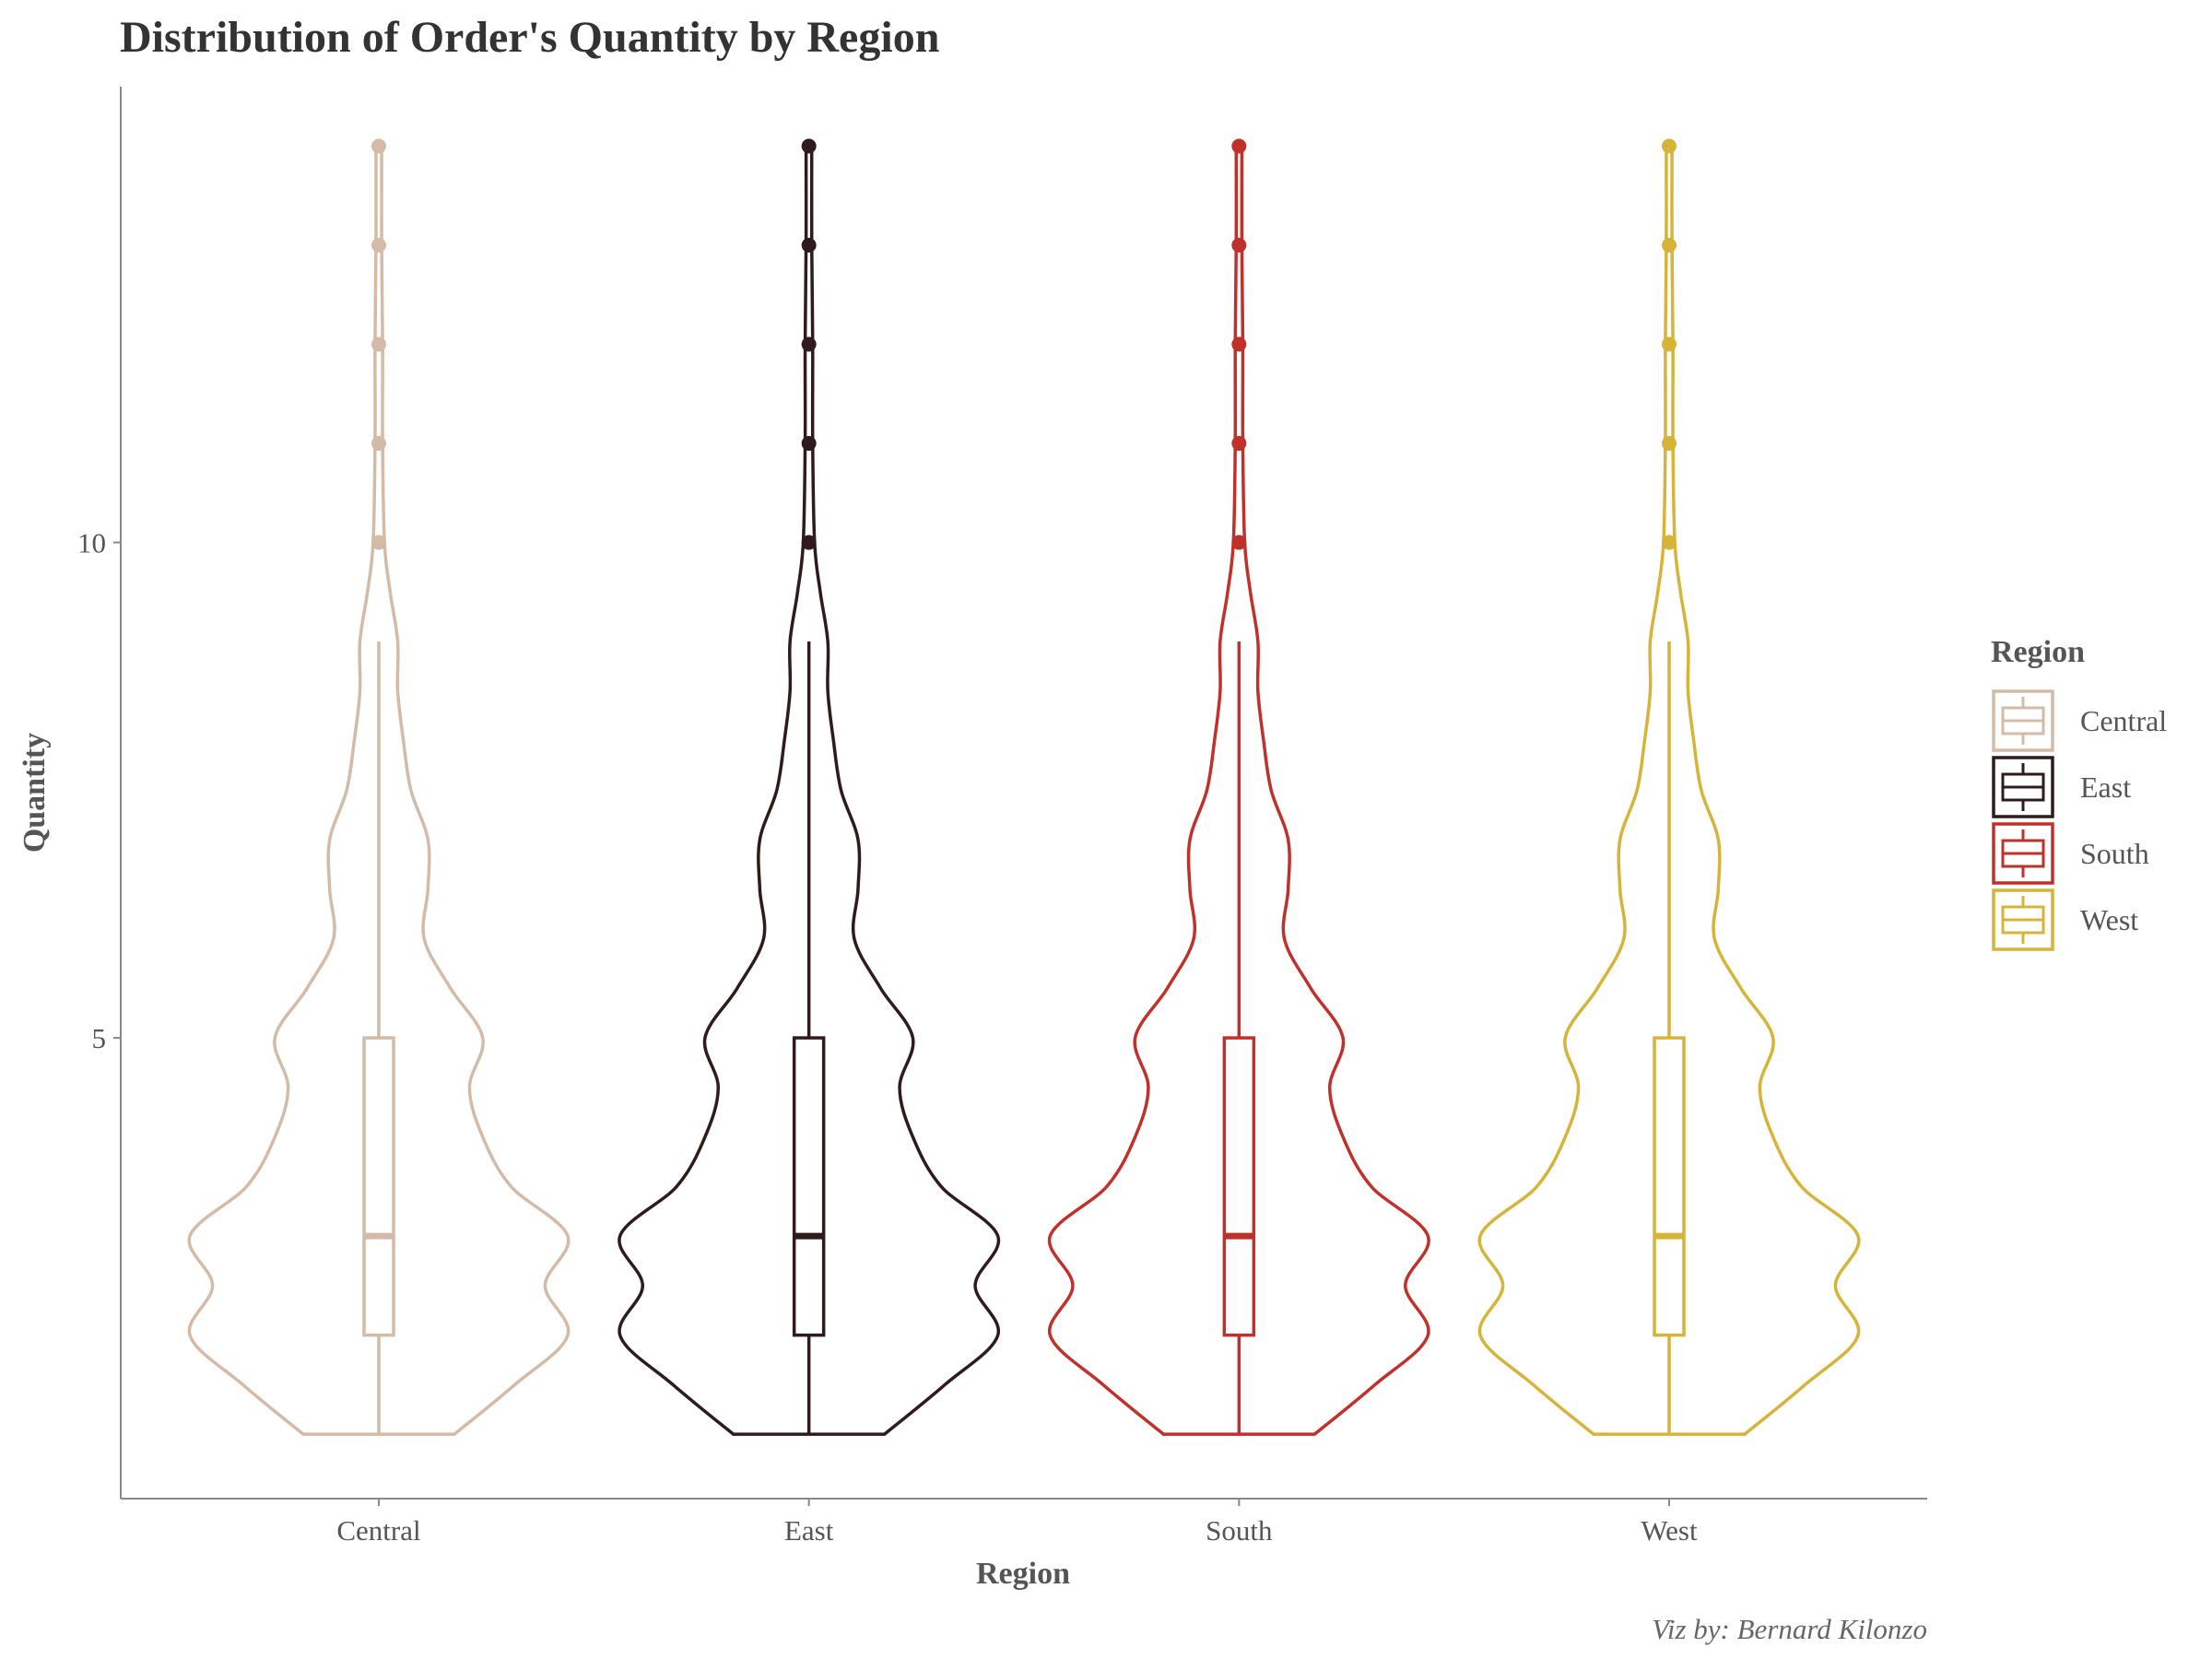 Image resolution: width=2212 pixels, height=1659 pixels. Describe the element at coordinates (2065, 919) in the screenshot. I see `legend-item-west: West` at that location.